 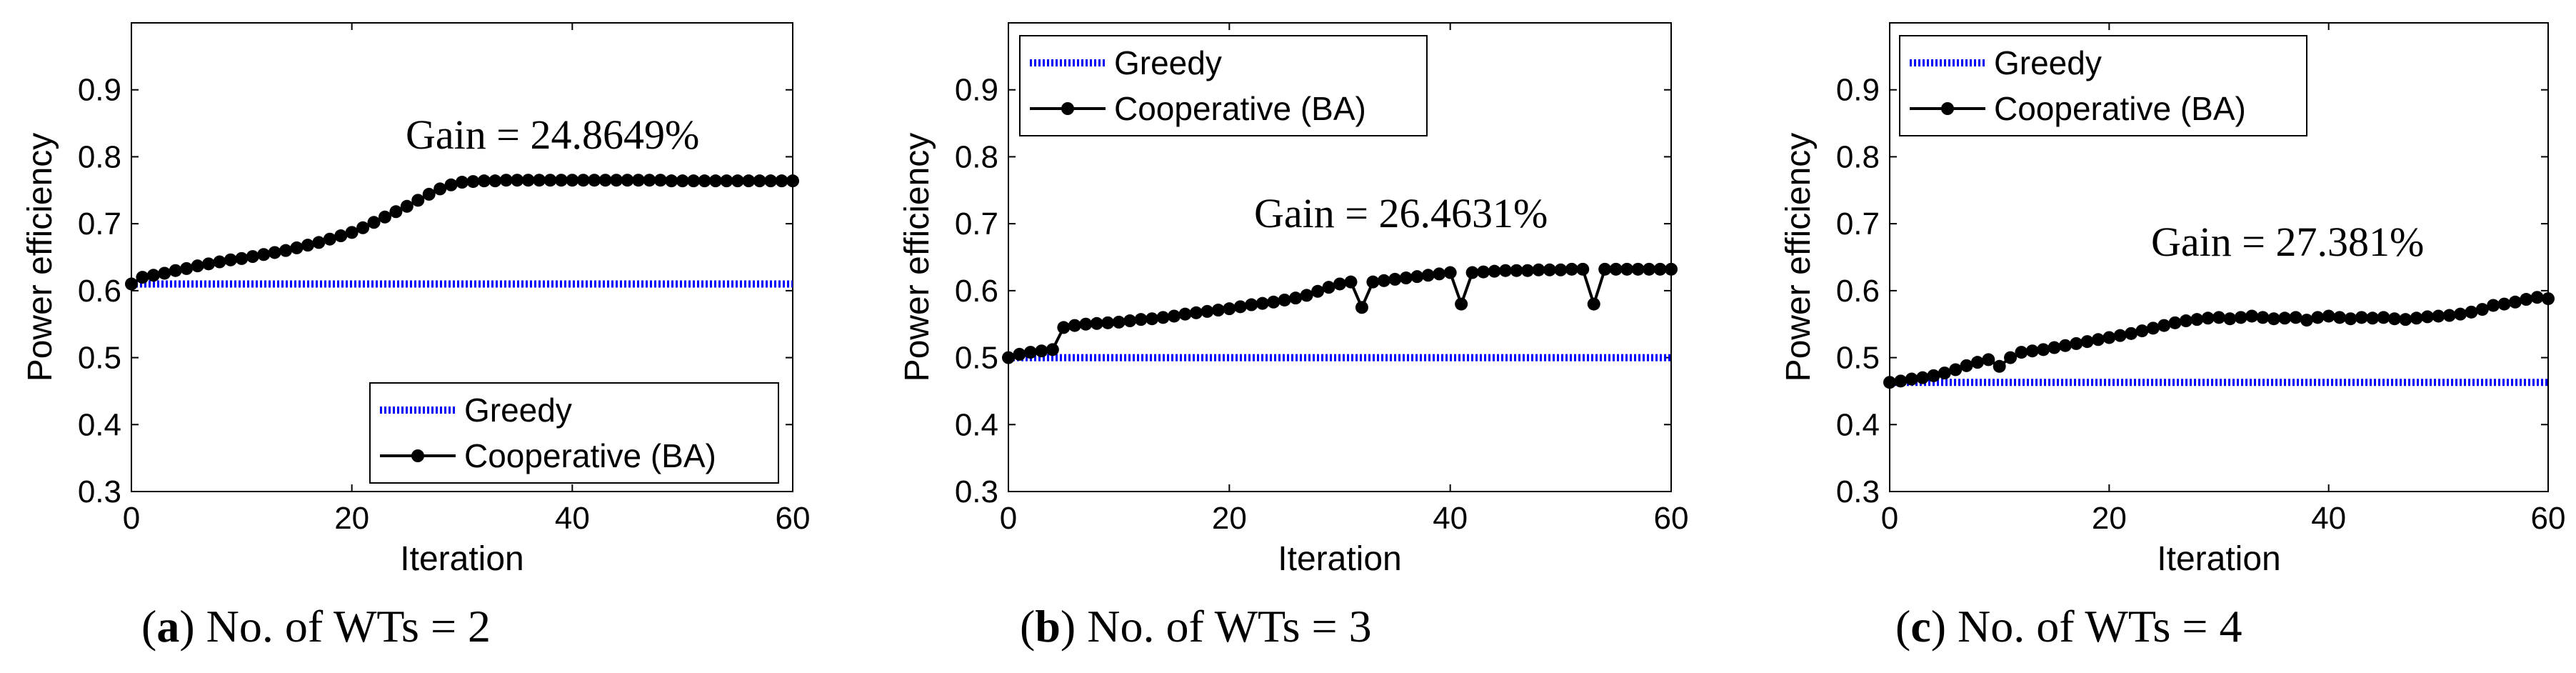 What do you see at coordinates (976, 424) in the screenshot?
I see `y-tick-label: 0.4` at bounding box center [976, 424].